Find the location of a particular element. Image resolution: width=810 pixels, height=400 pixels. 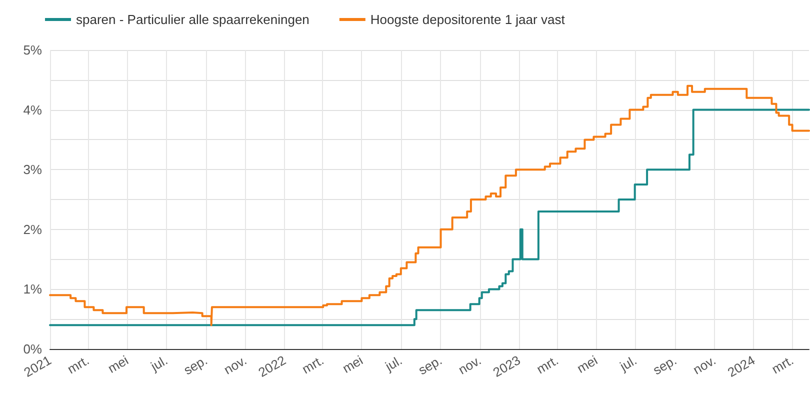

x-tick-label: 2022 is located at coordinates (272, 366).